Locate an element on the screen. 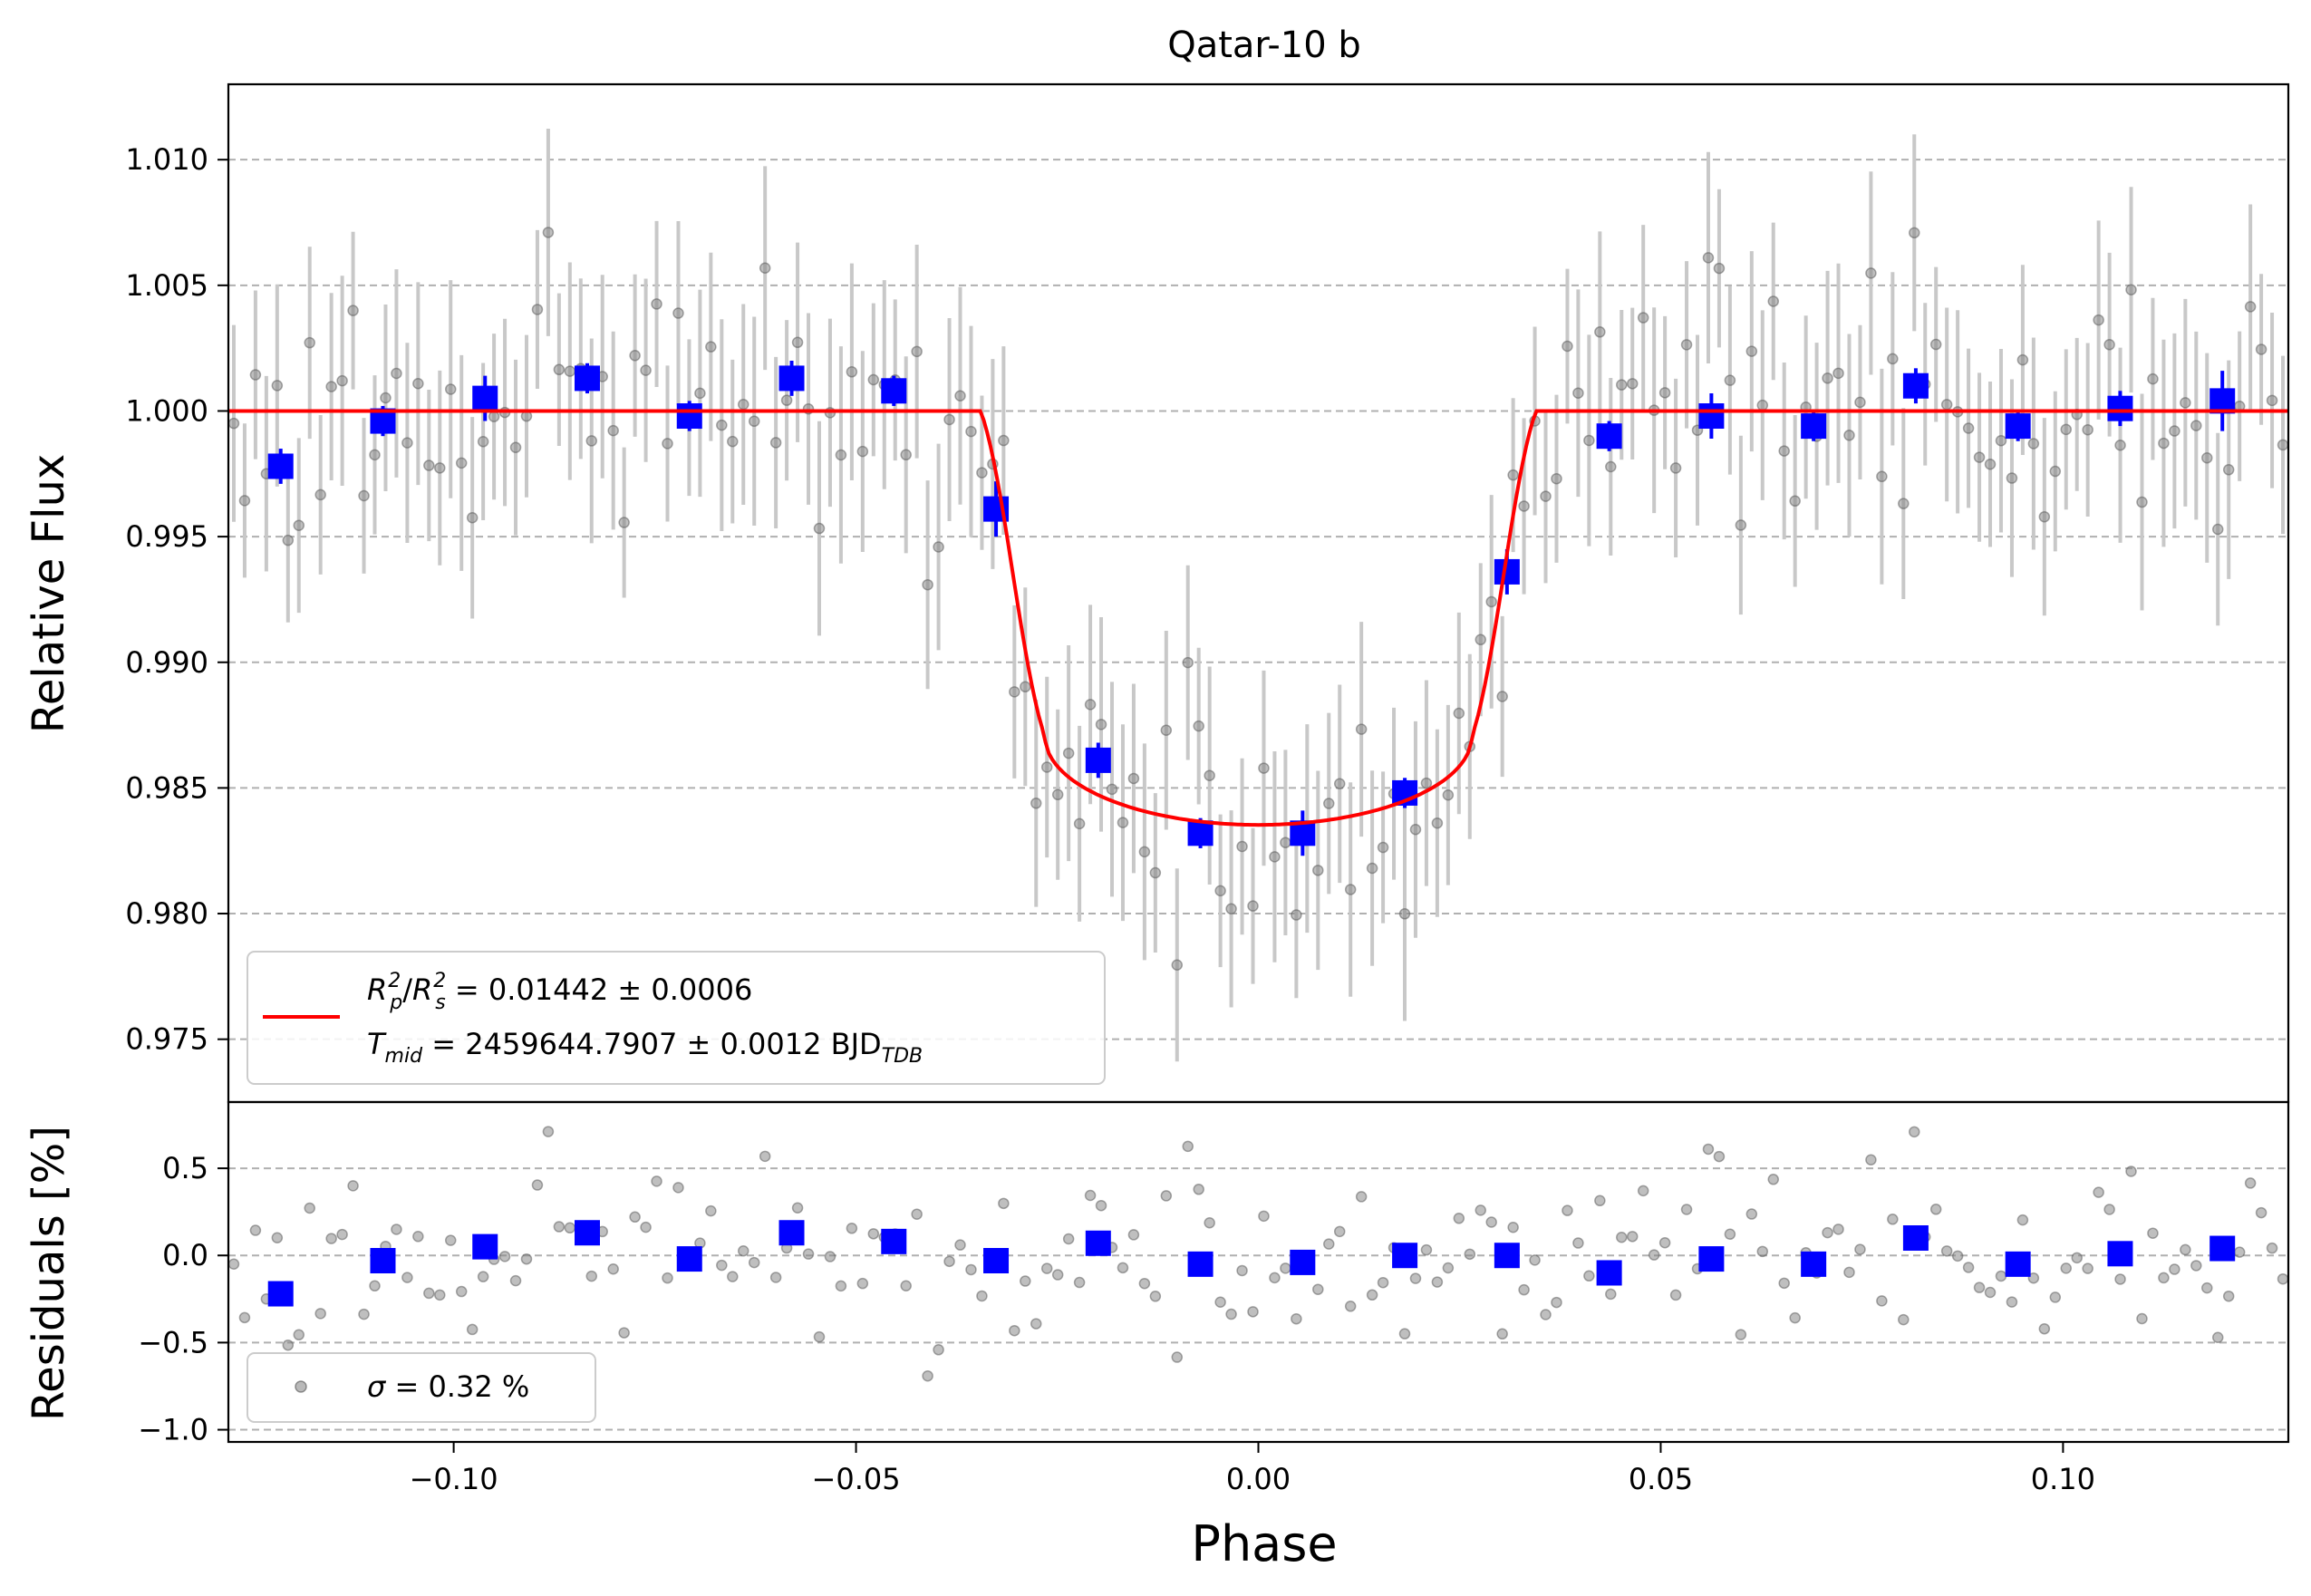 This screenshot has height=1596, width=2311. sigma-symbol: σ is located at coordinates (377, 1386).